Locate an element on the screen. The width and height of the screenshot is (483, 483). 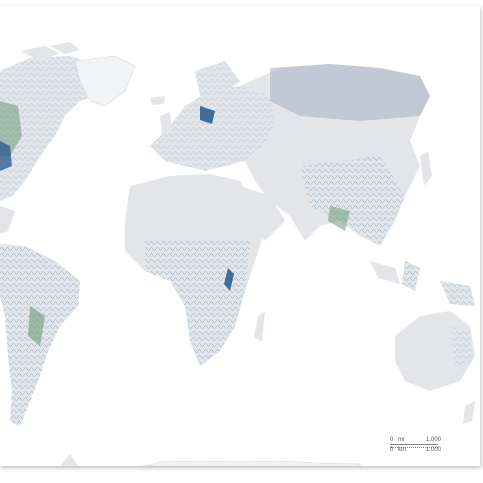
antarctica is located at coordinates (210, 460).